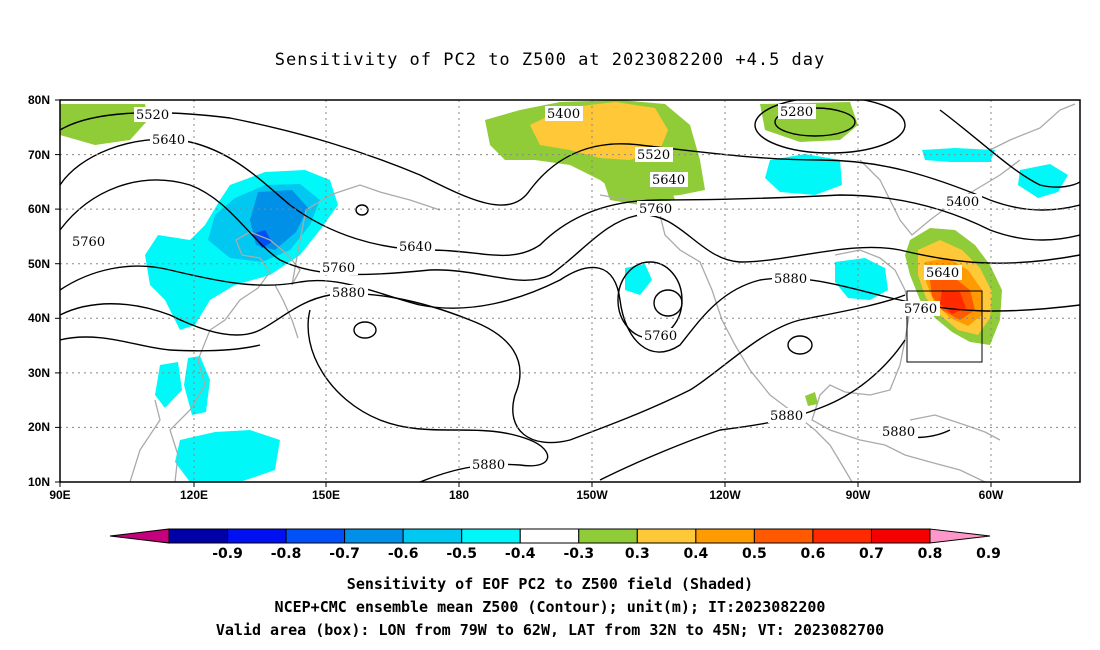  What do you see at coordinates (227, 554) in the screenshot?
I see `colorbar-label: -0.9` at bounding box center [227, 554].